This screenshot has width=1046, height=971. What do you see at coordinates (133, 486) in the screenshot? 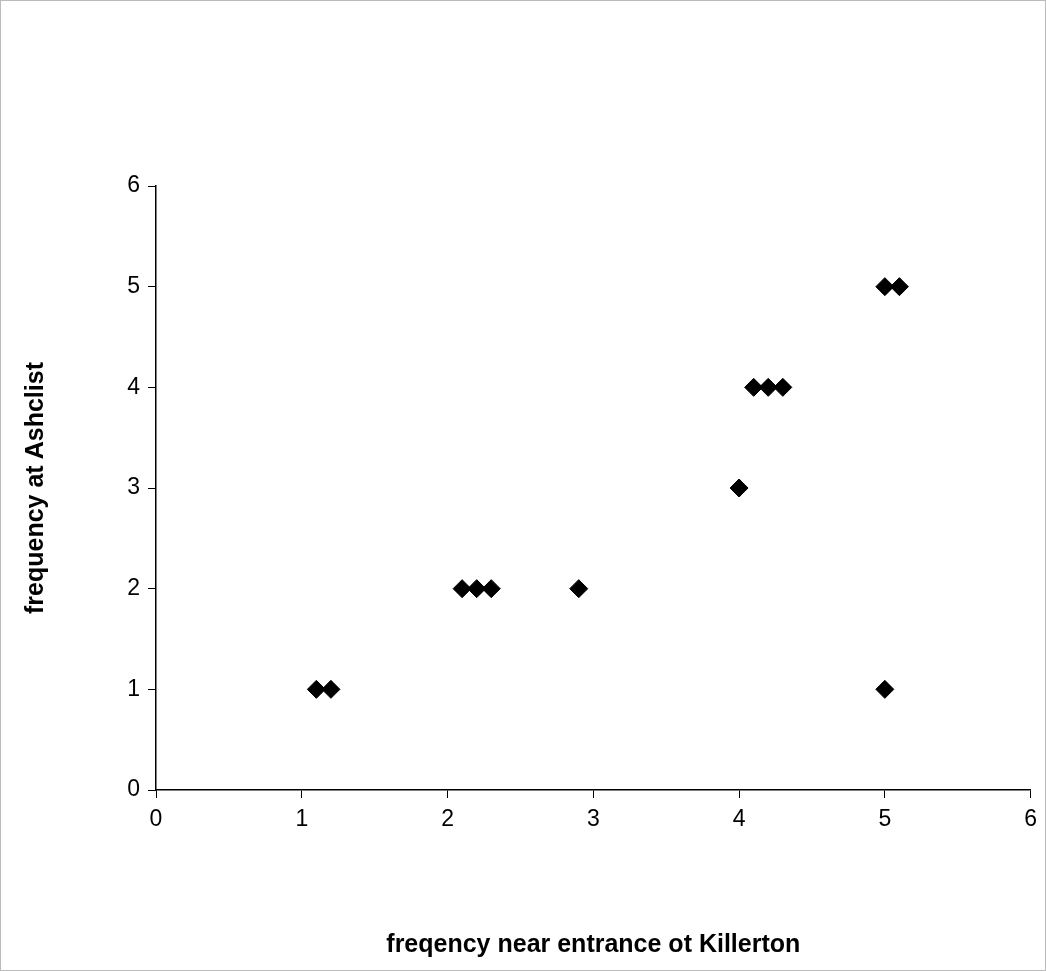
I see `y-tick-label: 3` at bounding box center [133, 486].